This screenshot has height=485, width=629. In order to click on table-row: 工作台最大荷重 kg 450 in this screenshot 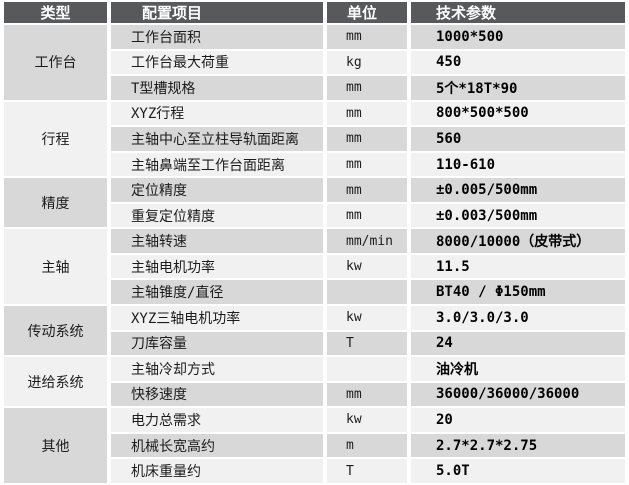, I will do `click(314, 62)`.